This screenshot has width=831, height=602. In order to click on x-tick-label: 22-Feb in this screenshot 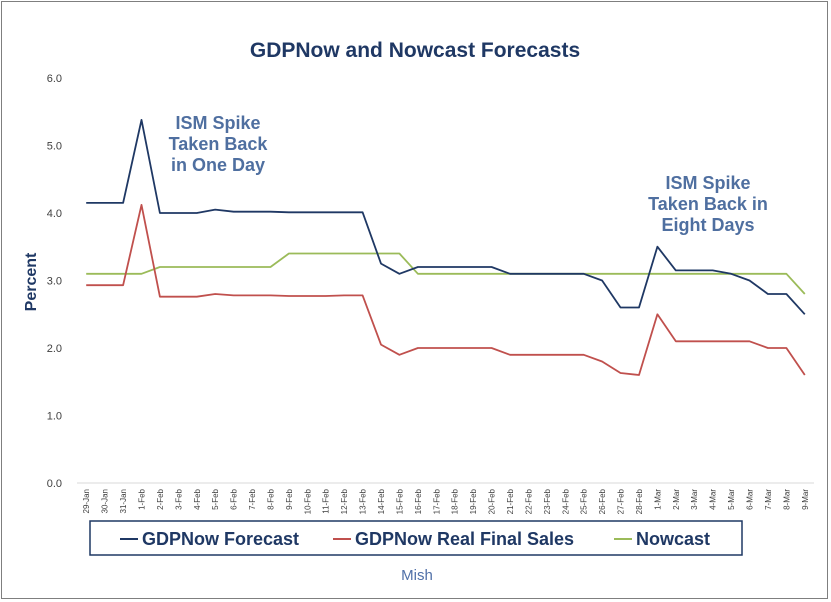, I will do `click(528, 501)`.